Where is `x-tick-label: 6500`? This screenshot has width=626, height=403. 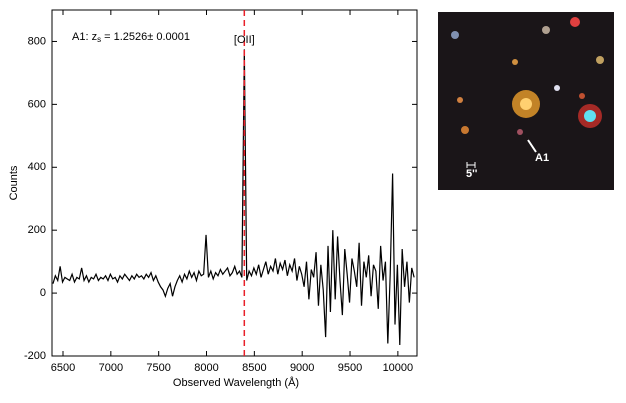 x-tick-label: 6500 is located at coordinates (63, 368).